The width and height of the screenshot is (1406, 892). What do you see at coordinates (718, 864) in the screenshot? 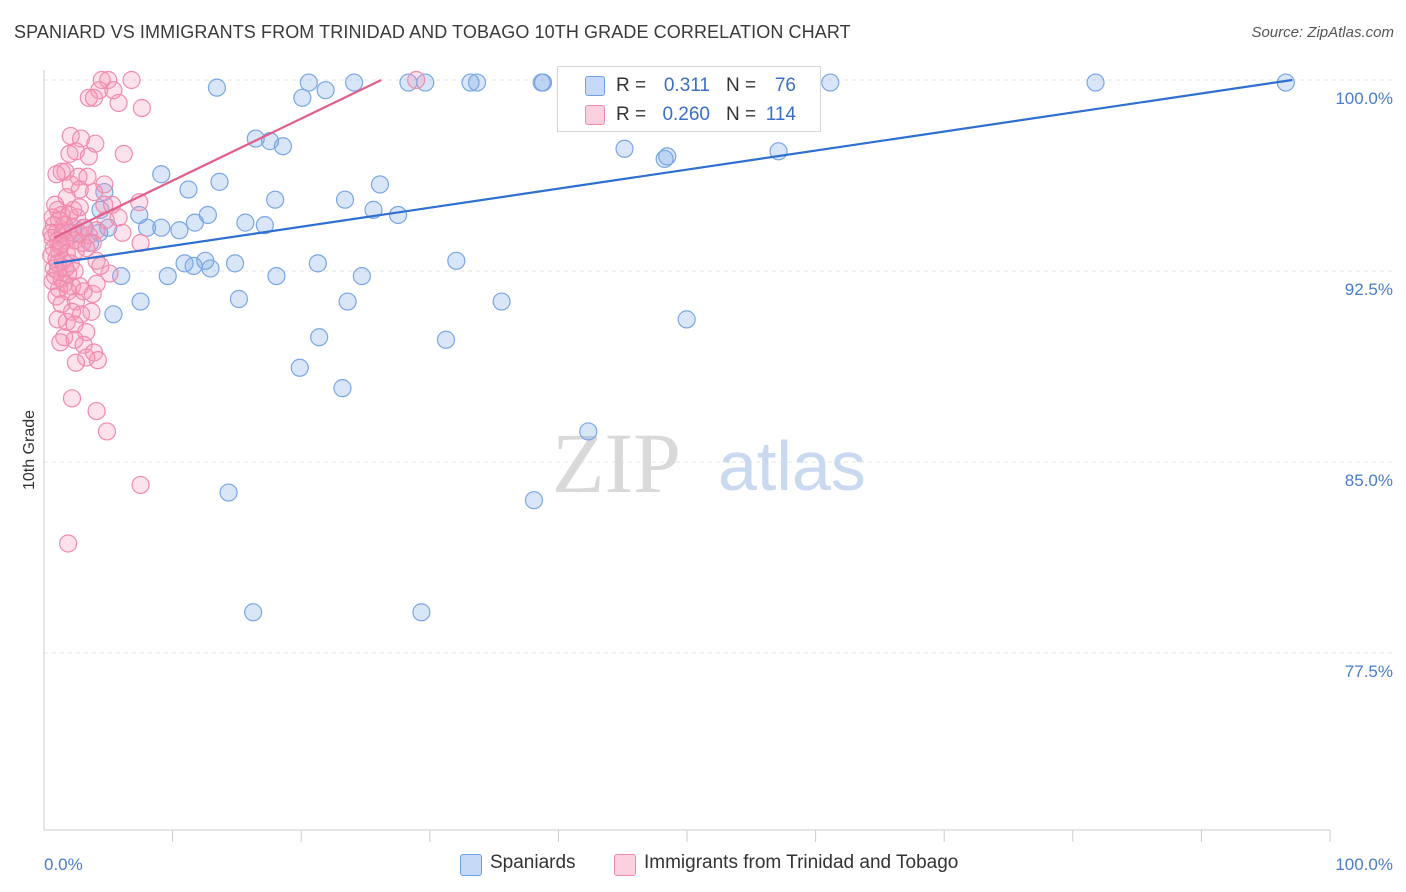
I see `x-tick-labels: 0.0% 100.0%` at bounding box center [718, 864].